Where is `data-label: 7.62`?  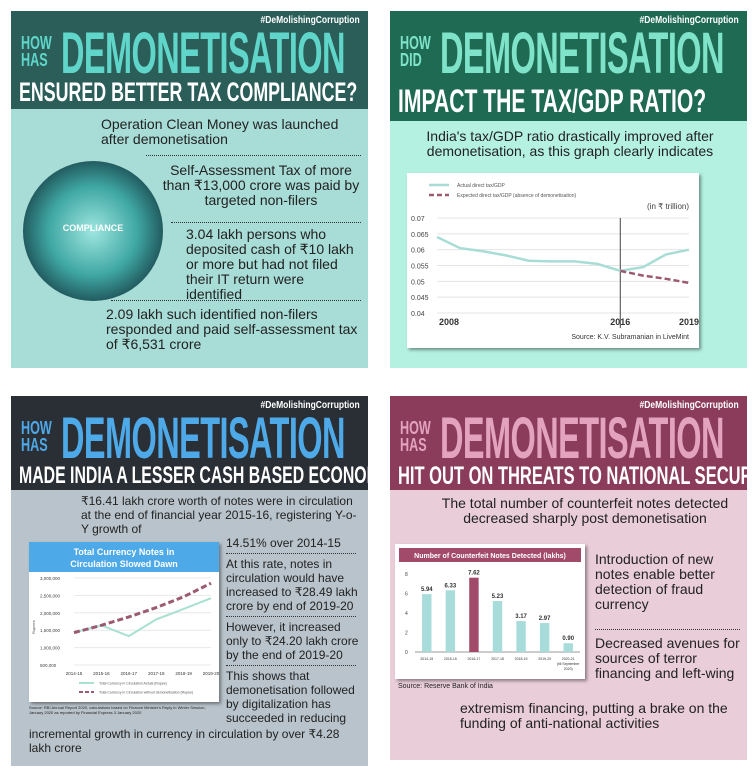 data-label: 7.62 is located at coordinates (474, 574).